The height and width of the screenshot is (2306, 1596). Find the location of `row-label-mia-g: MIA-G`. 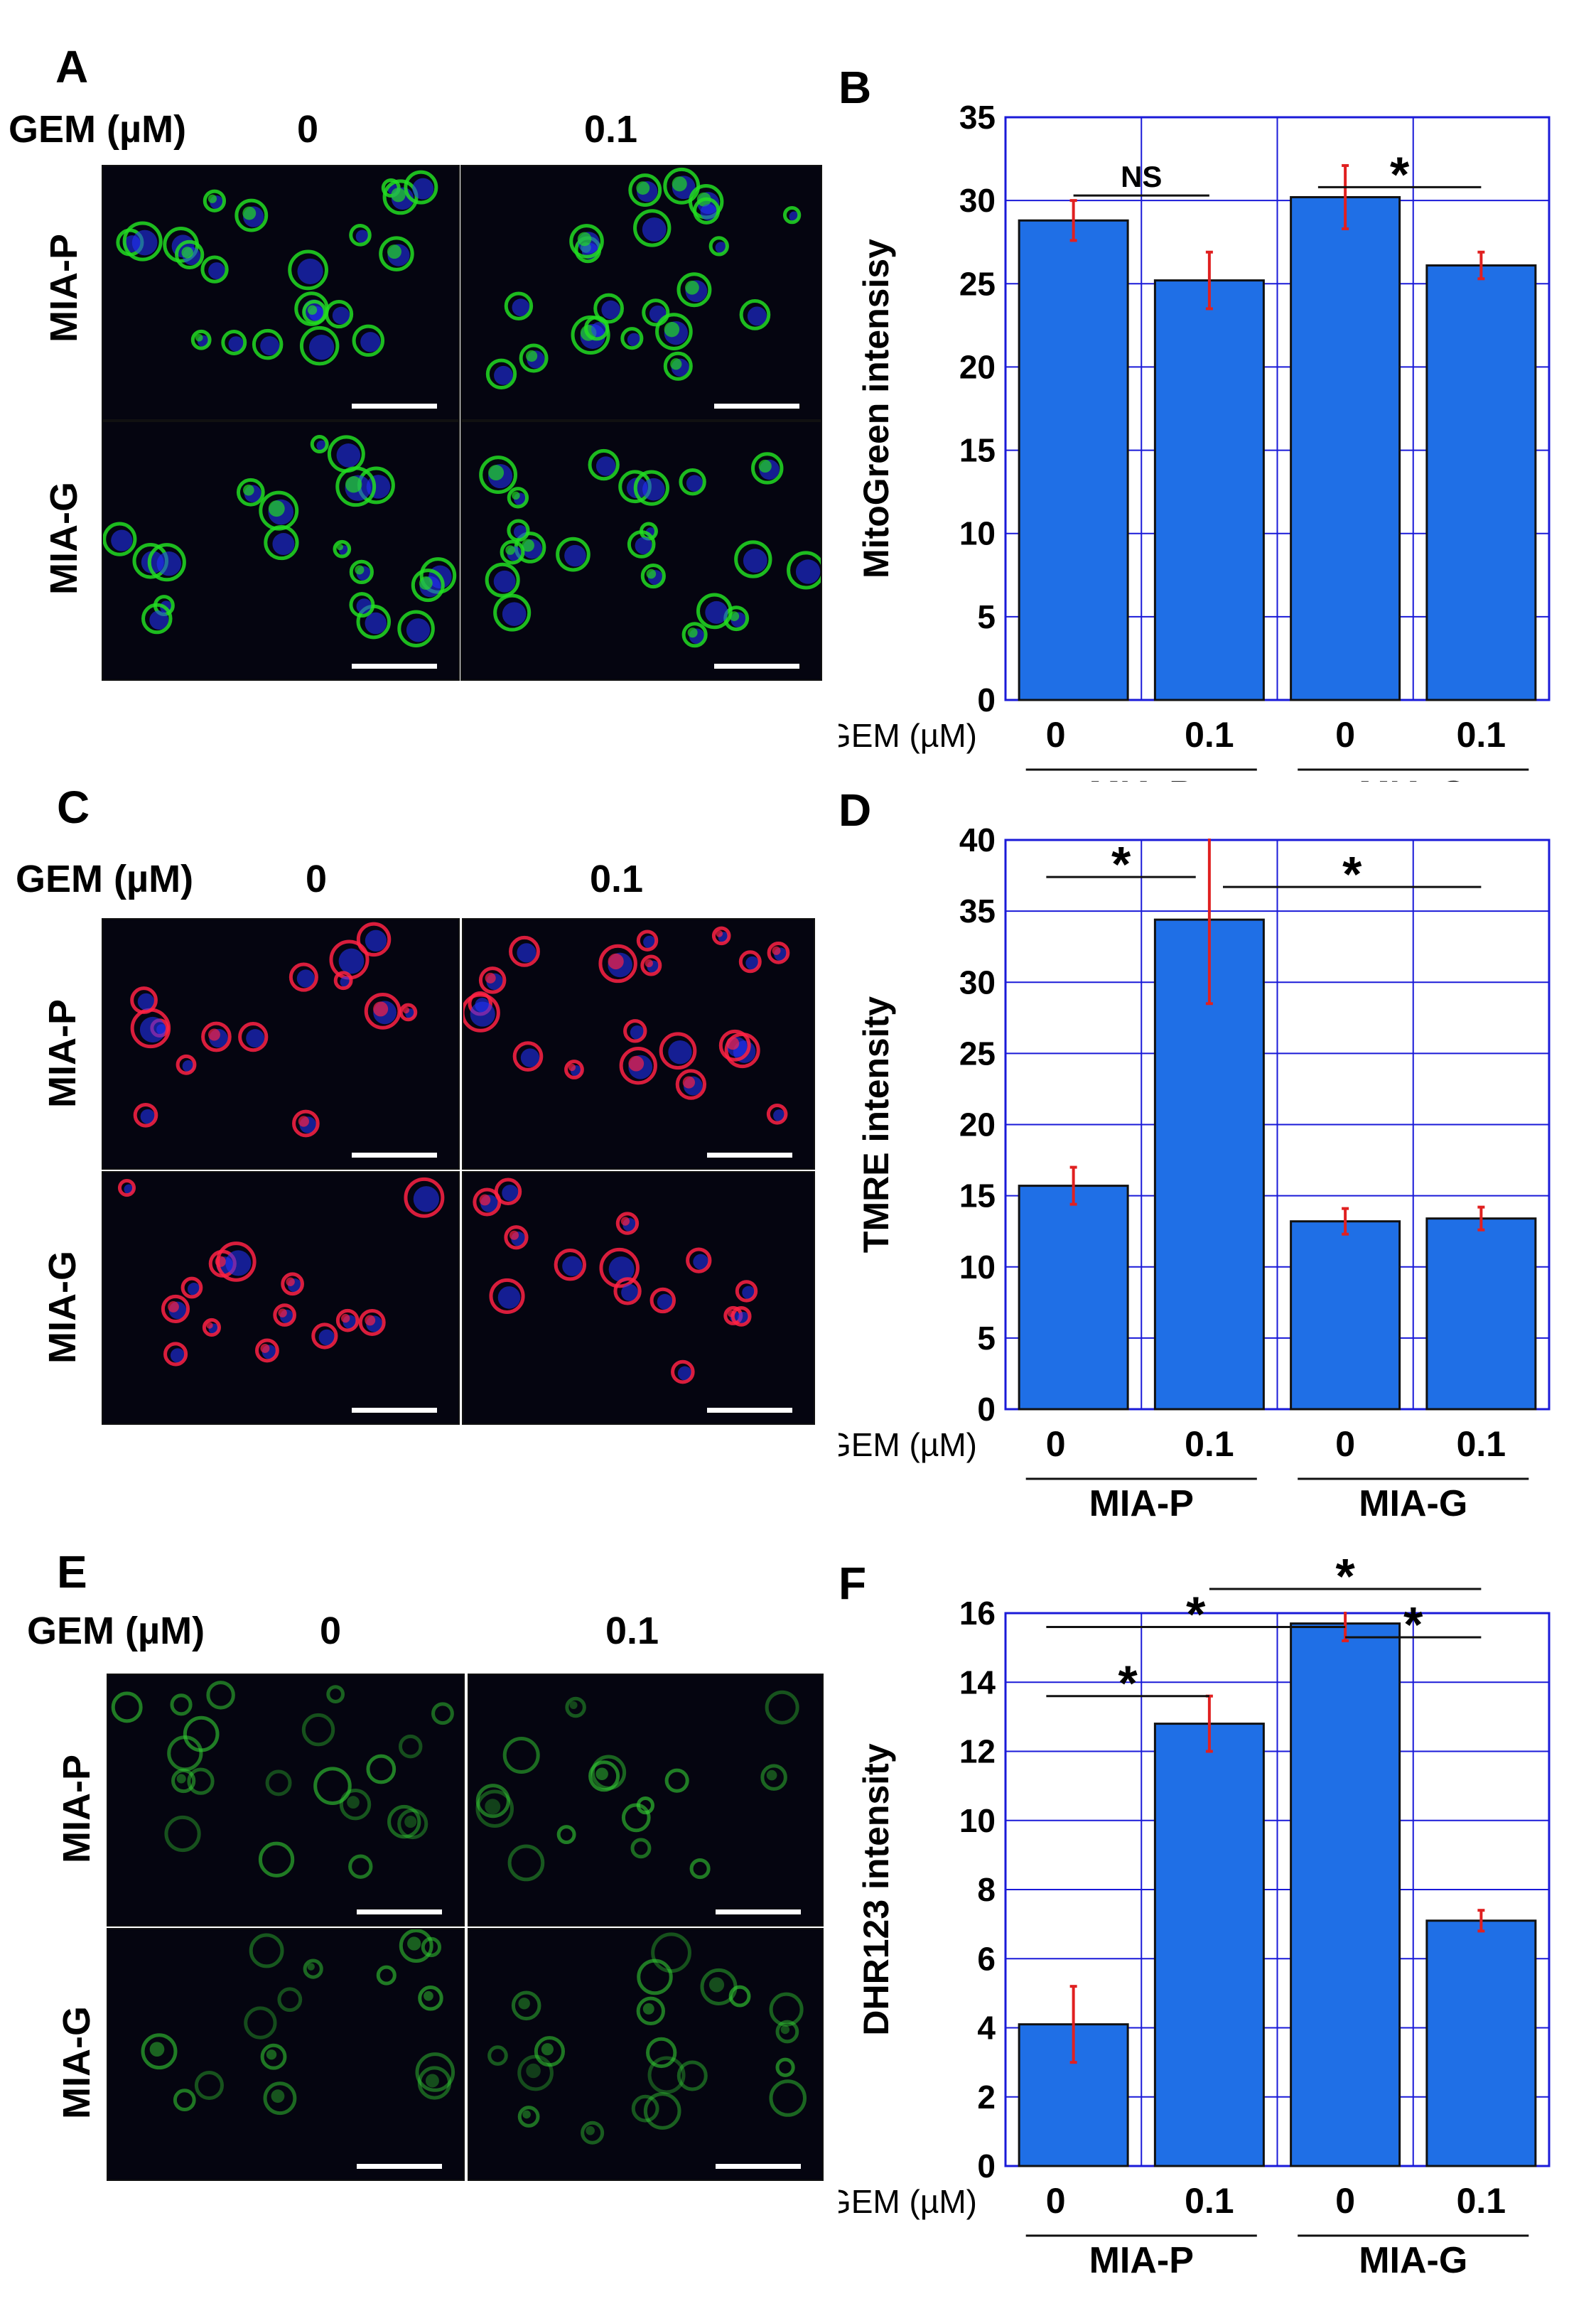

row-label-mia-g: MIA-G is located at coordinates (64, 538).